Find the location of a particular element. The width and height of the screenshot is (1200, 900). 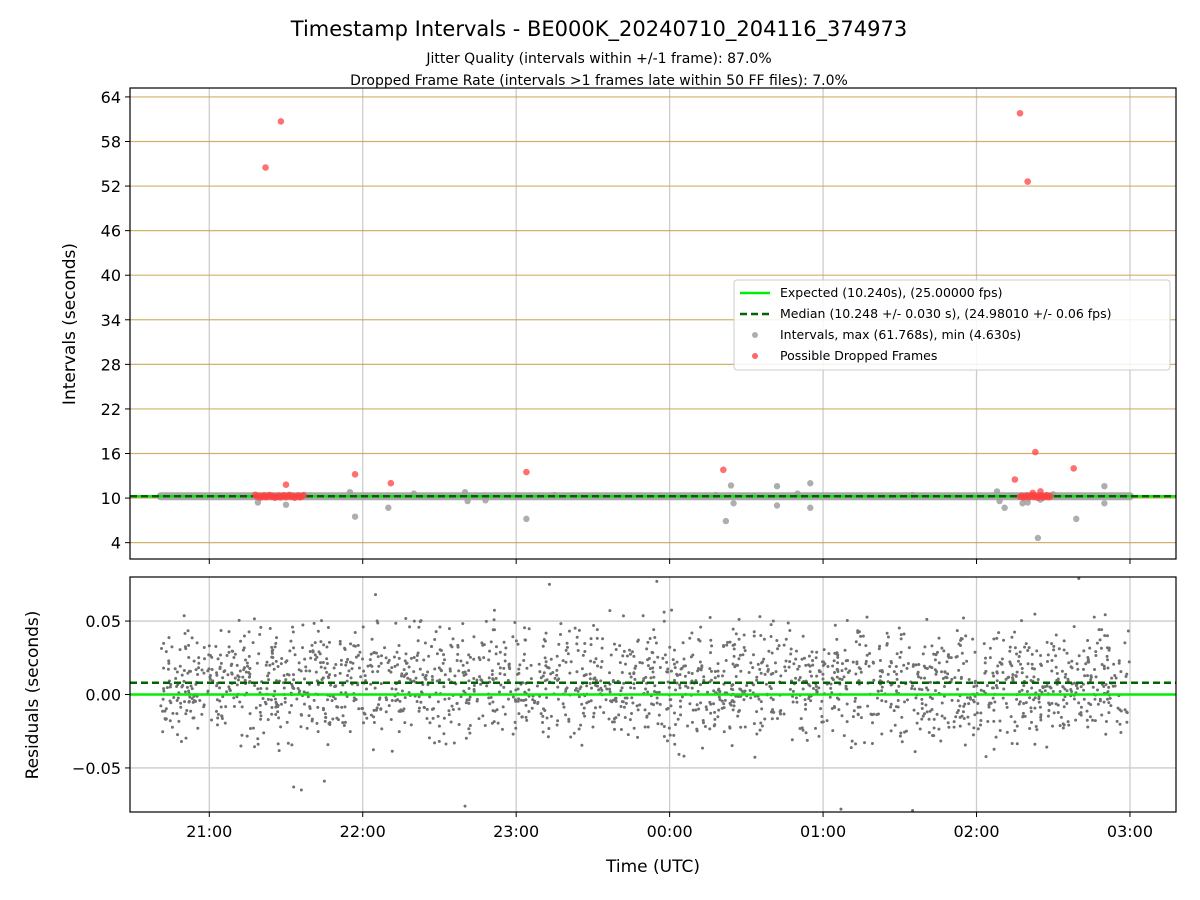

intervals-y-tick-label: 4 is located at coordinates (116, 543).